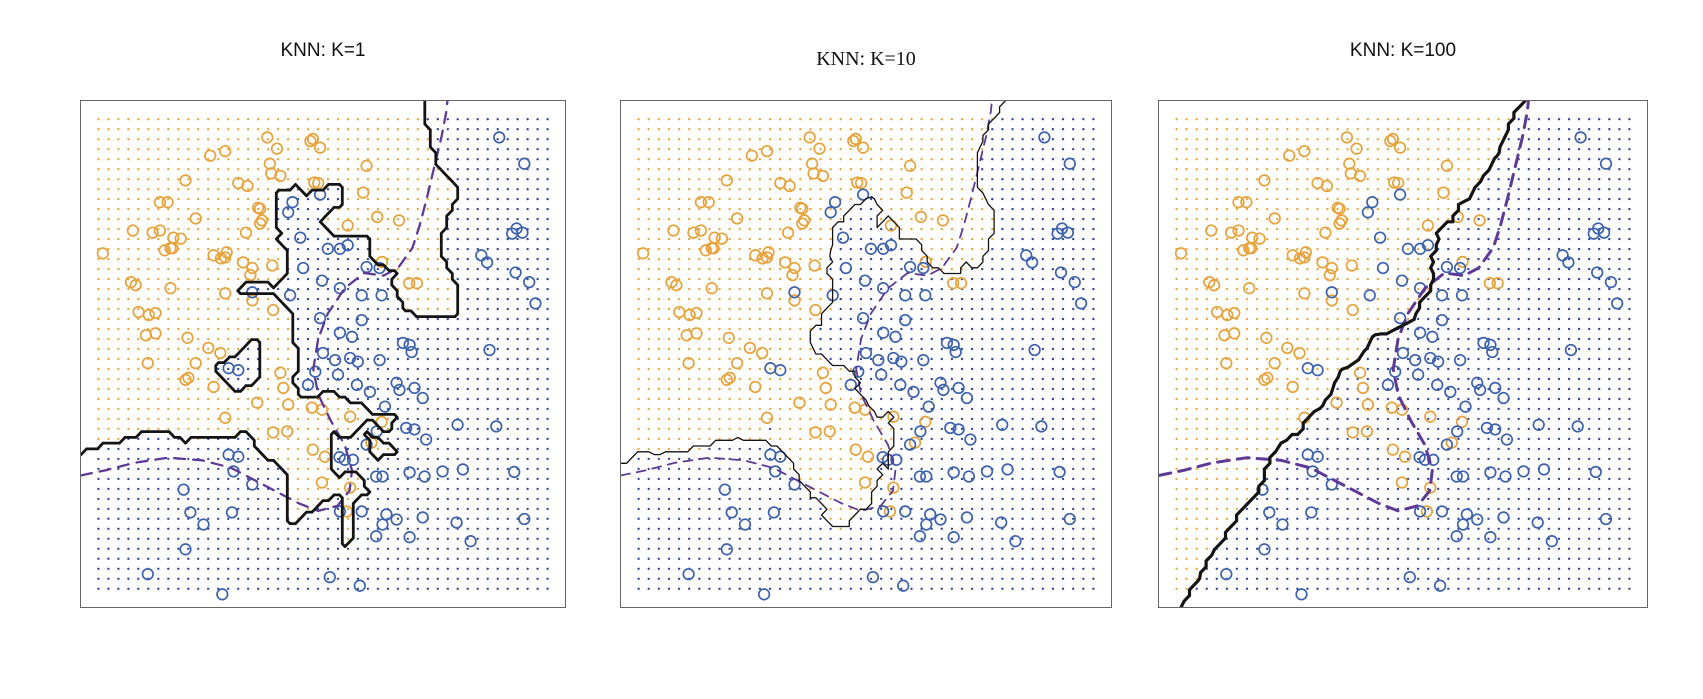 The width and height of the screenshot is (1703, 699). What do you see at coordinates (323, 50) in the screenshot?
I see `panel-title-k1: KNN: K=1` at bounding box center [323, 50].